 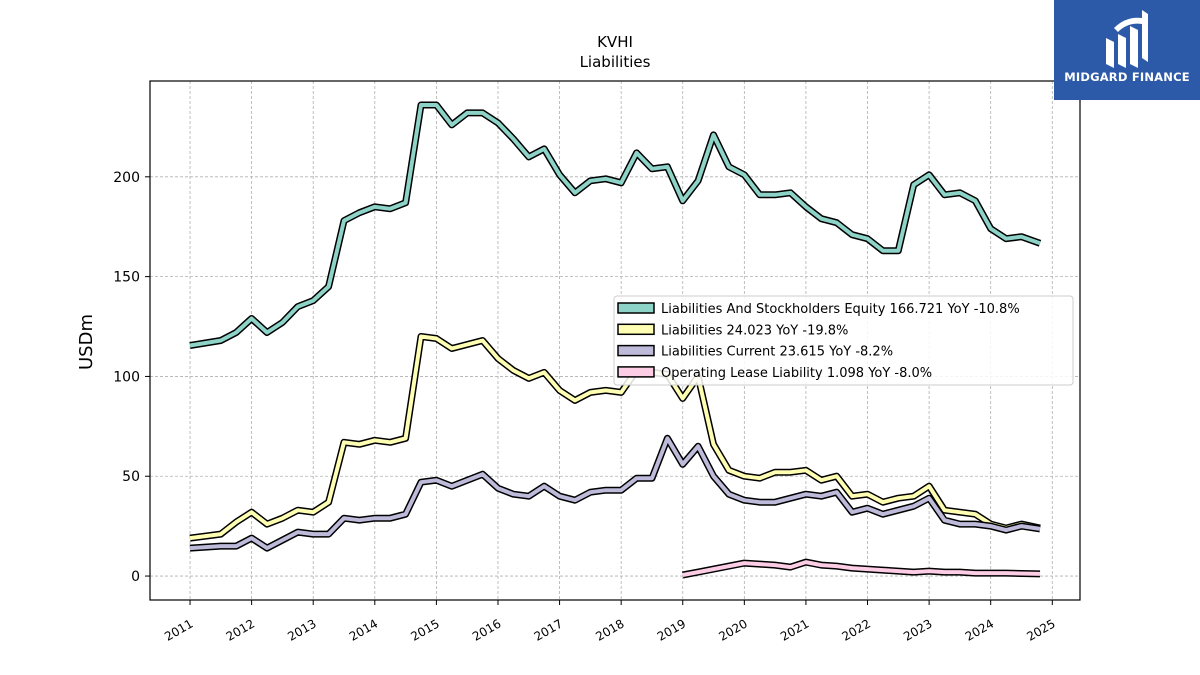 I want to click on y-tick-label: 100, so click(x=126, y=377).